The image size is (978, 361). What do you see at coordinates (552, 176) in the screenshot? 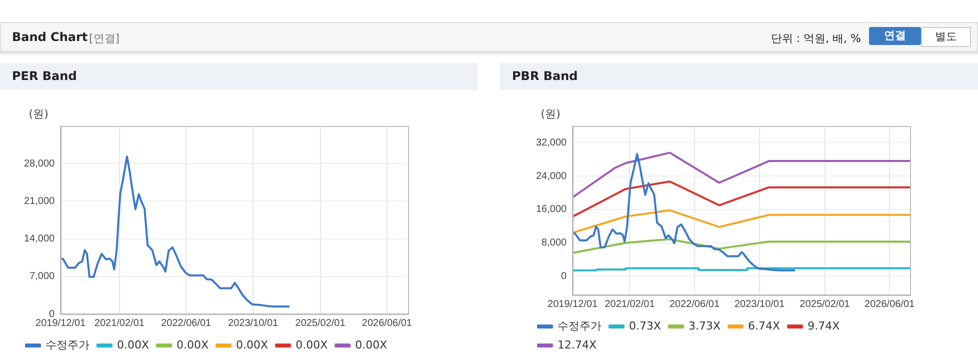
I see `y-tick-label: 24,000` at bounding box center [552, 176].